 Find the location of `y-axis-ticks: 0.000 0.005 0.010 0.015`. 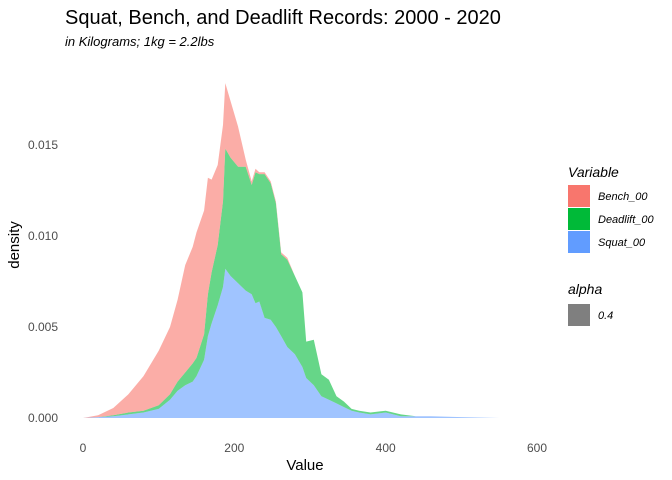

y-axis-ticks: 0.000 0.005 0.010 0.015 is located at coordinates (43, 281).